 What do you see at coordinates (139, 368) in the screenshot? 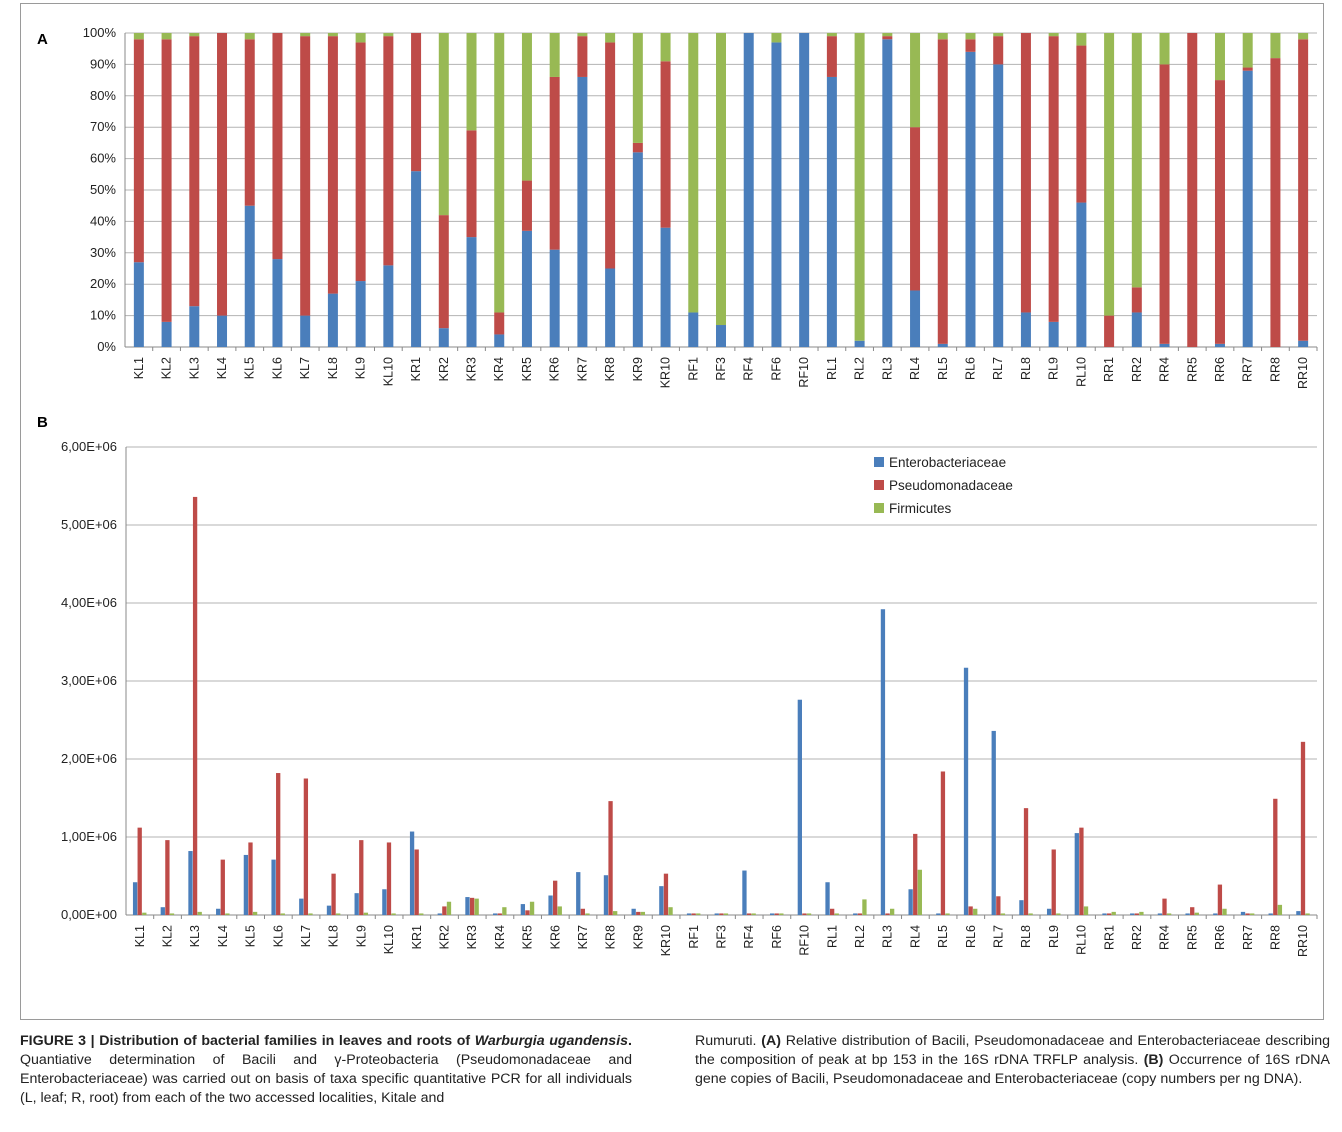
I see `x-tick-label-a: KL1` at bounding box center [139, 368].